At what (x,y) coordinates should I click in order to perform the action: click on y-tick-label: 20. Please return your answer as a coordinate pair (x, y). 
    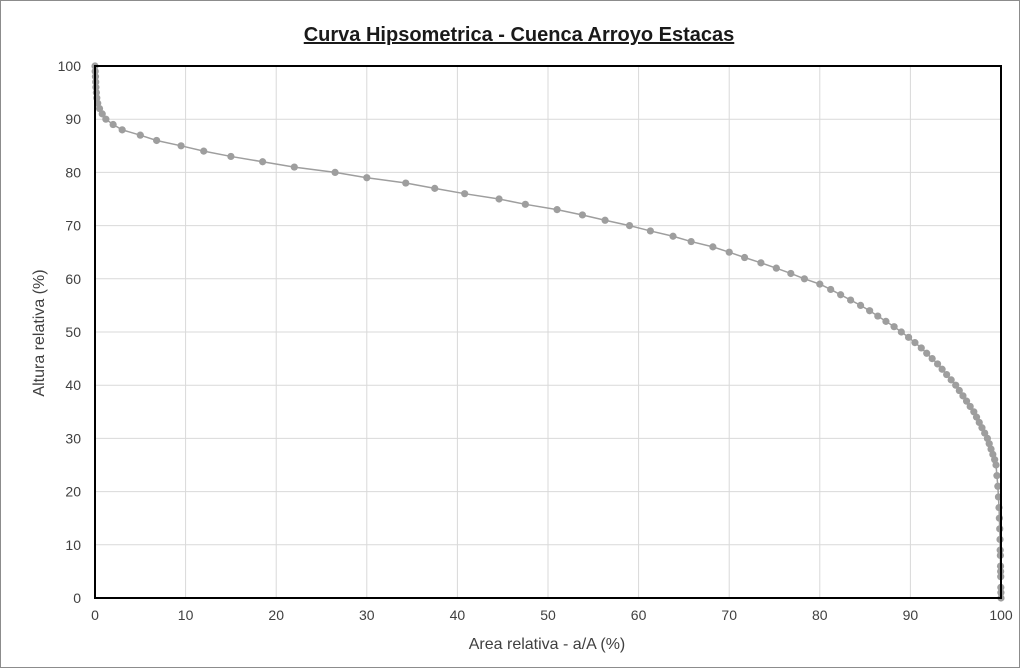
    Looking at the image, I should click on (73, 492).